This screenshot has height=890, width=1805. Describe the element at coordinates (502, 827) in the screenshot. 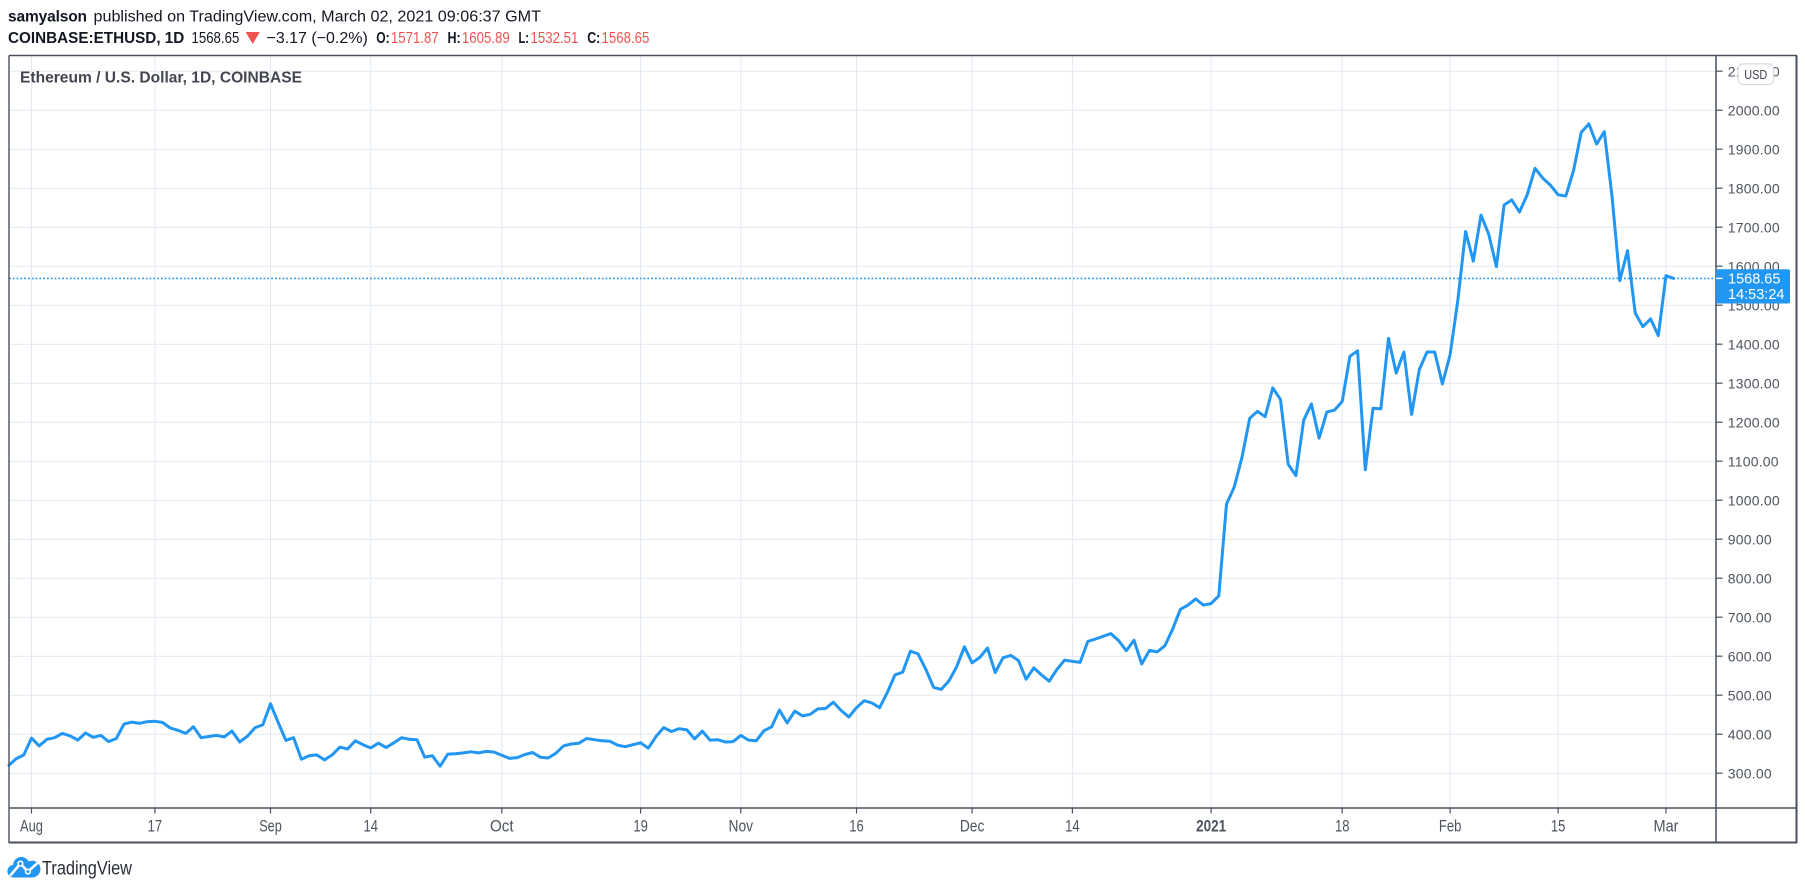

I see `svg-text: Oct` at that location.